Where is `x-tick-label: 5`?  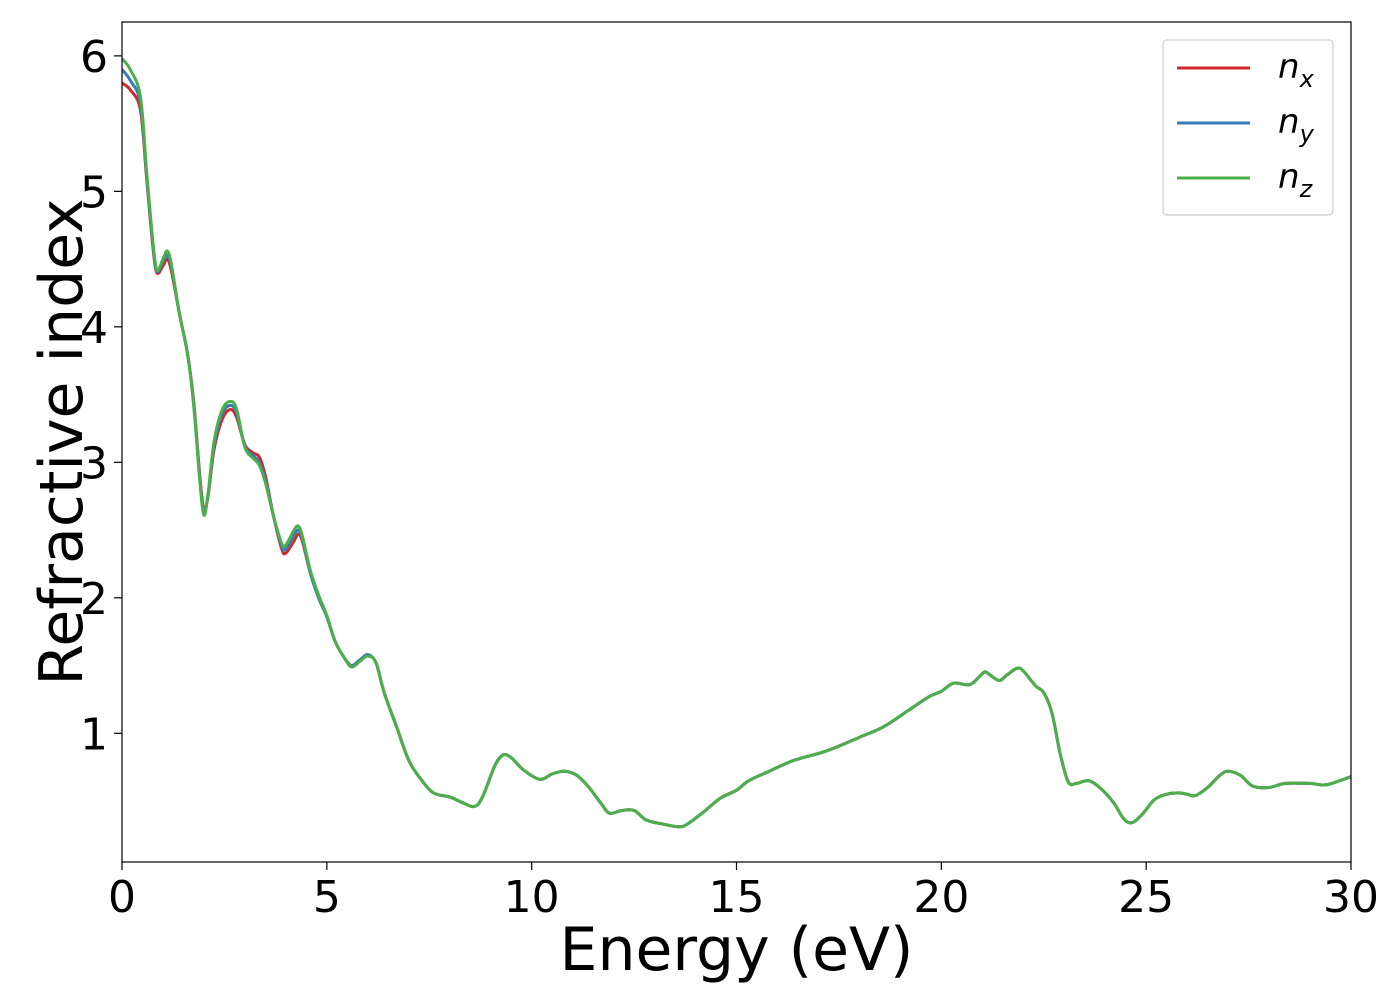
x-tick-label: 5 is located at coordinates (327, 897).